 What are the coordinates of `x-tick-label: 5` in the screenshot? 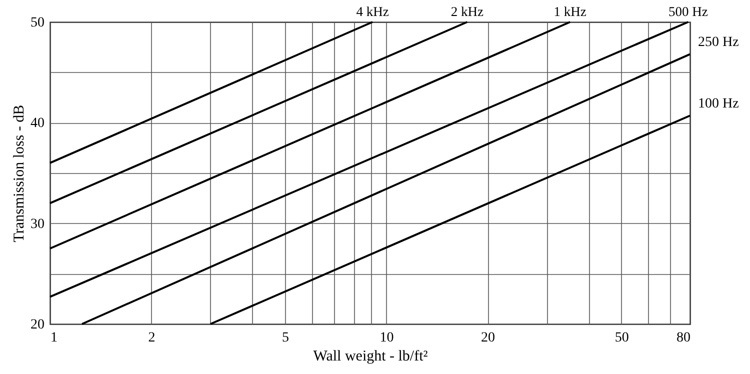 It's located at (286, 338).